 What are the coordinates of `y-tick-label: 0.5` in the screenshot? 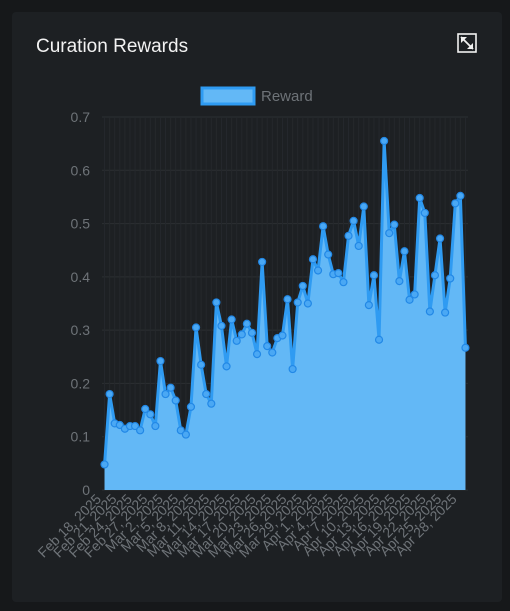 It's located at (81, 224).